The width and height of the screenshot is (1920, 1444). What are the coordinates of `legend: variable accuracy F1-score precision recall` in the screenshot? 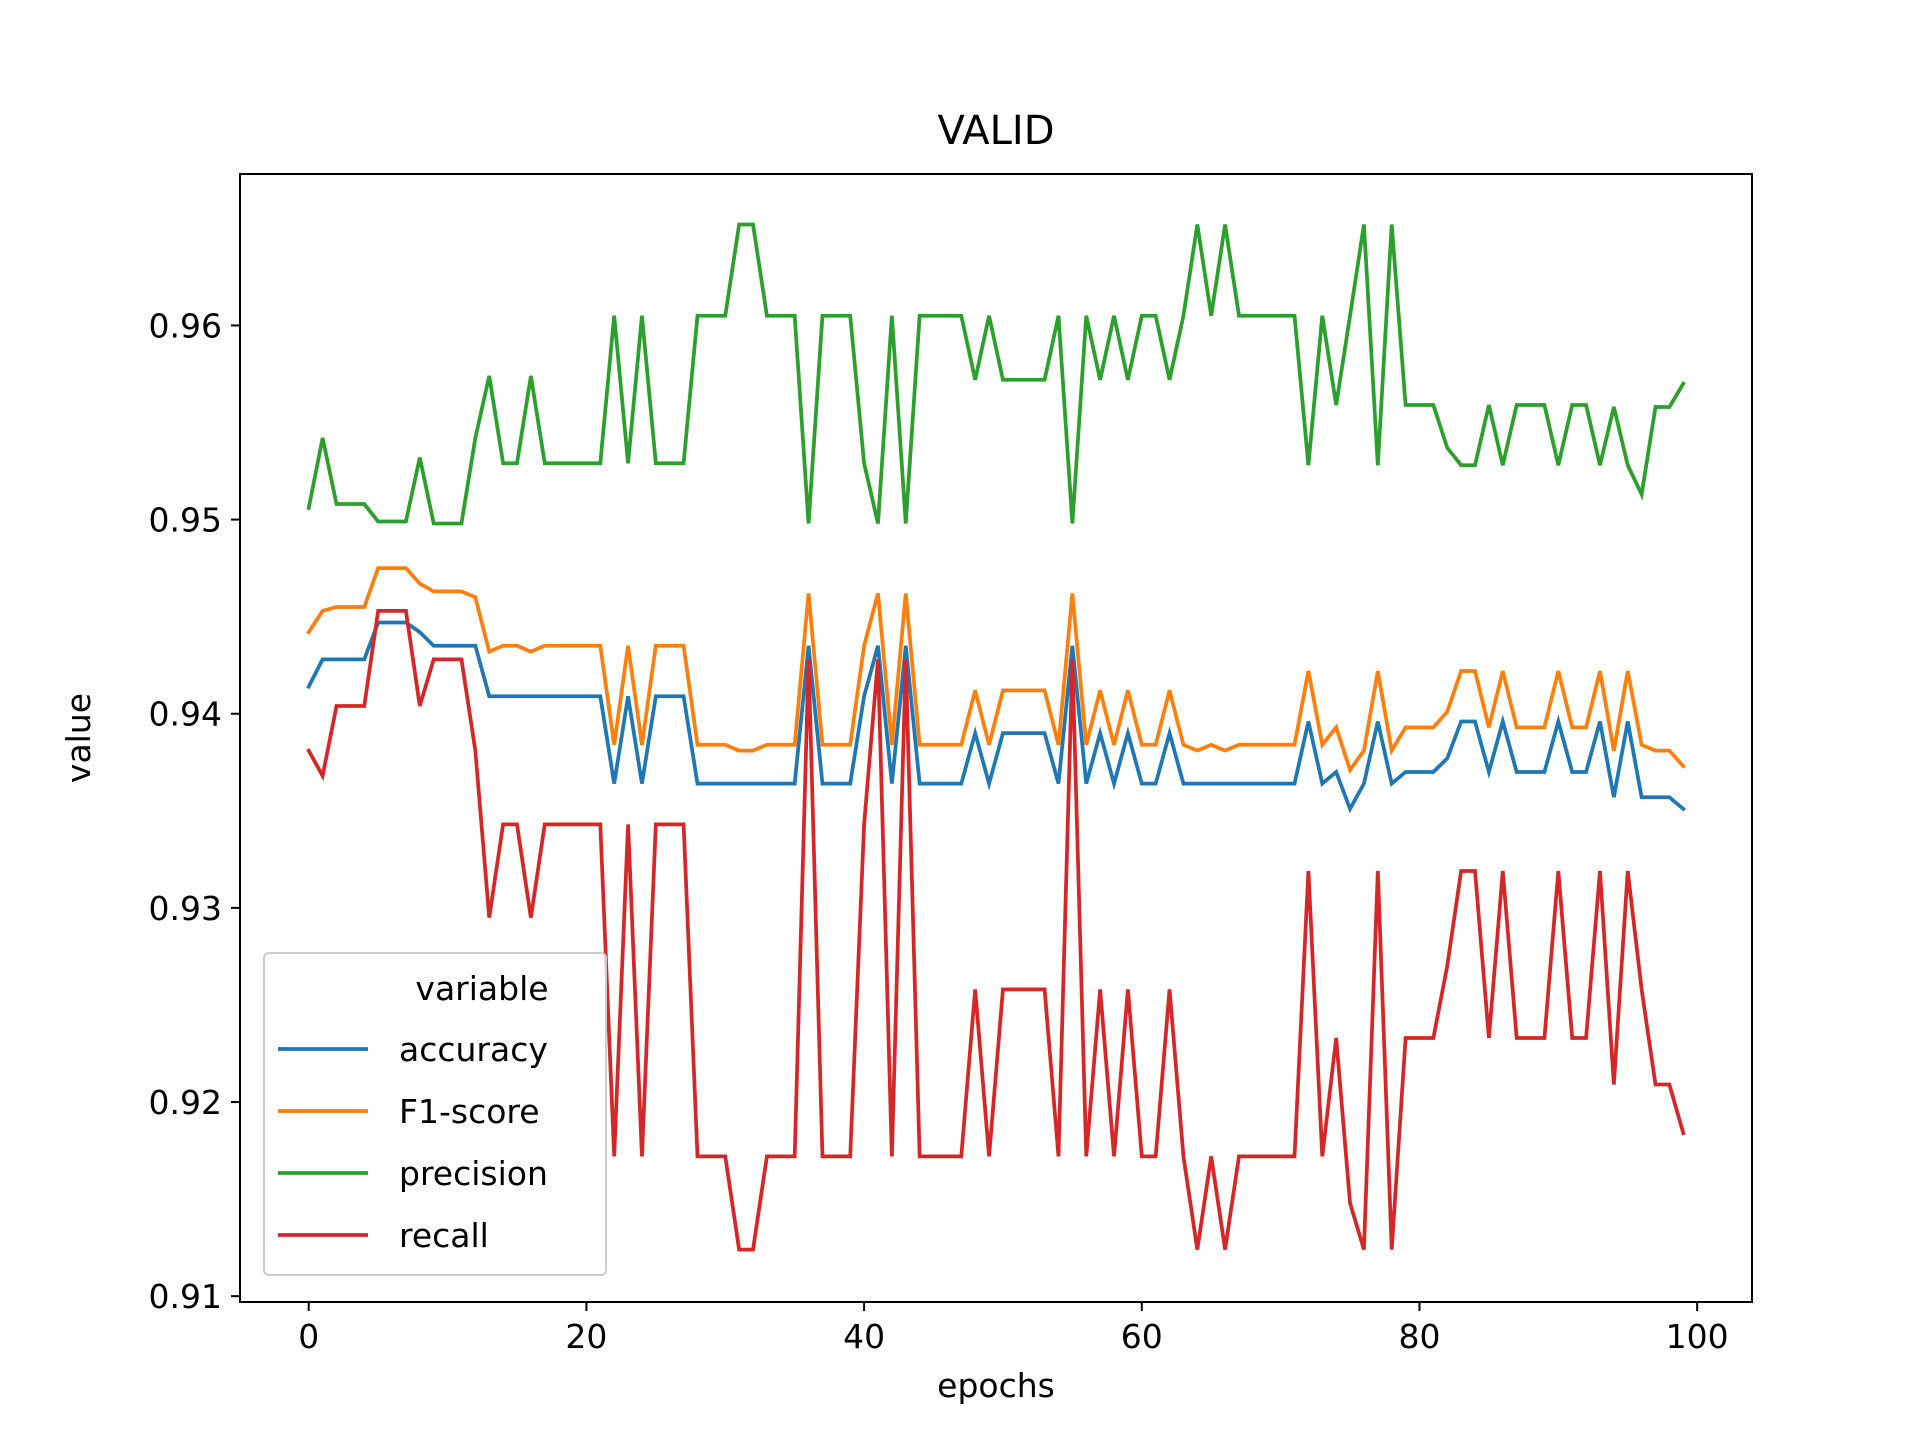 It's located at (435, 1114).